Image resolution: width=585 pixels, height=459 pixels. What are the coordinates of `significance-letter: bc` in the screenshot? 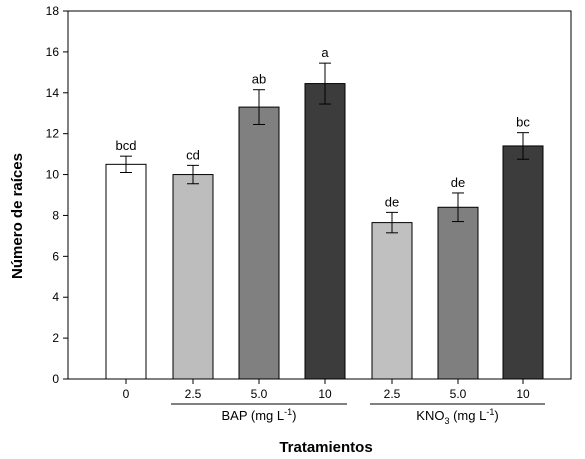 It's located at (523, 122).